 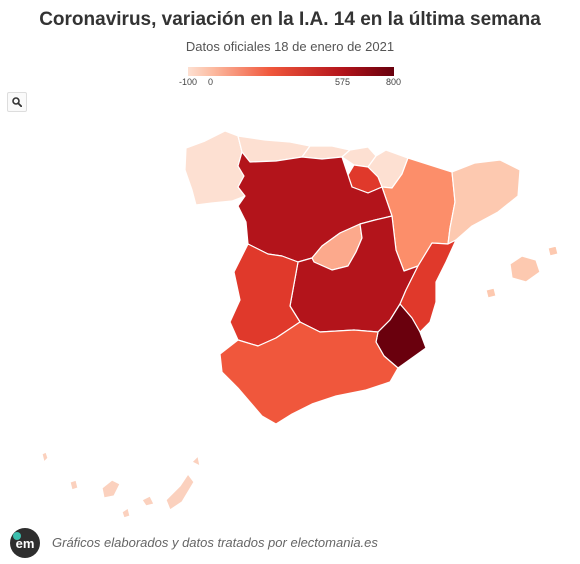 I want to click on legend-tick-max: 800, so click(x=394, y=82).